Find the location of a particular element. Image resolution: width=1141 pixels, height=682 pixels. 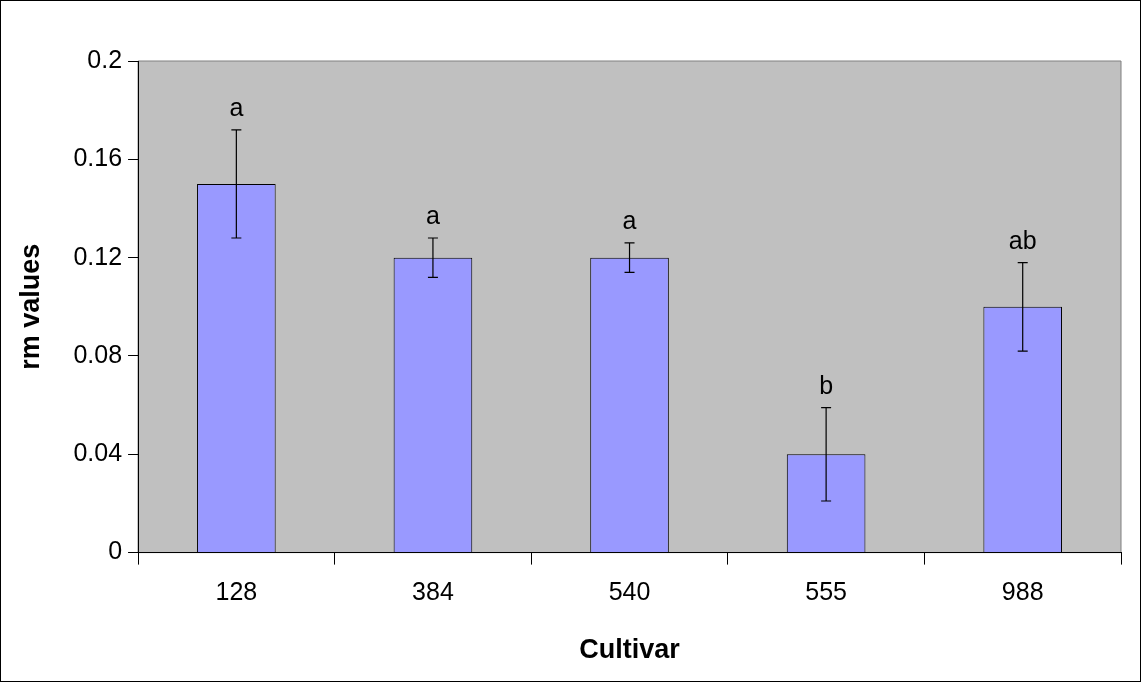

y-tick-label: 0.04 is located at coordinates (98, 452).